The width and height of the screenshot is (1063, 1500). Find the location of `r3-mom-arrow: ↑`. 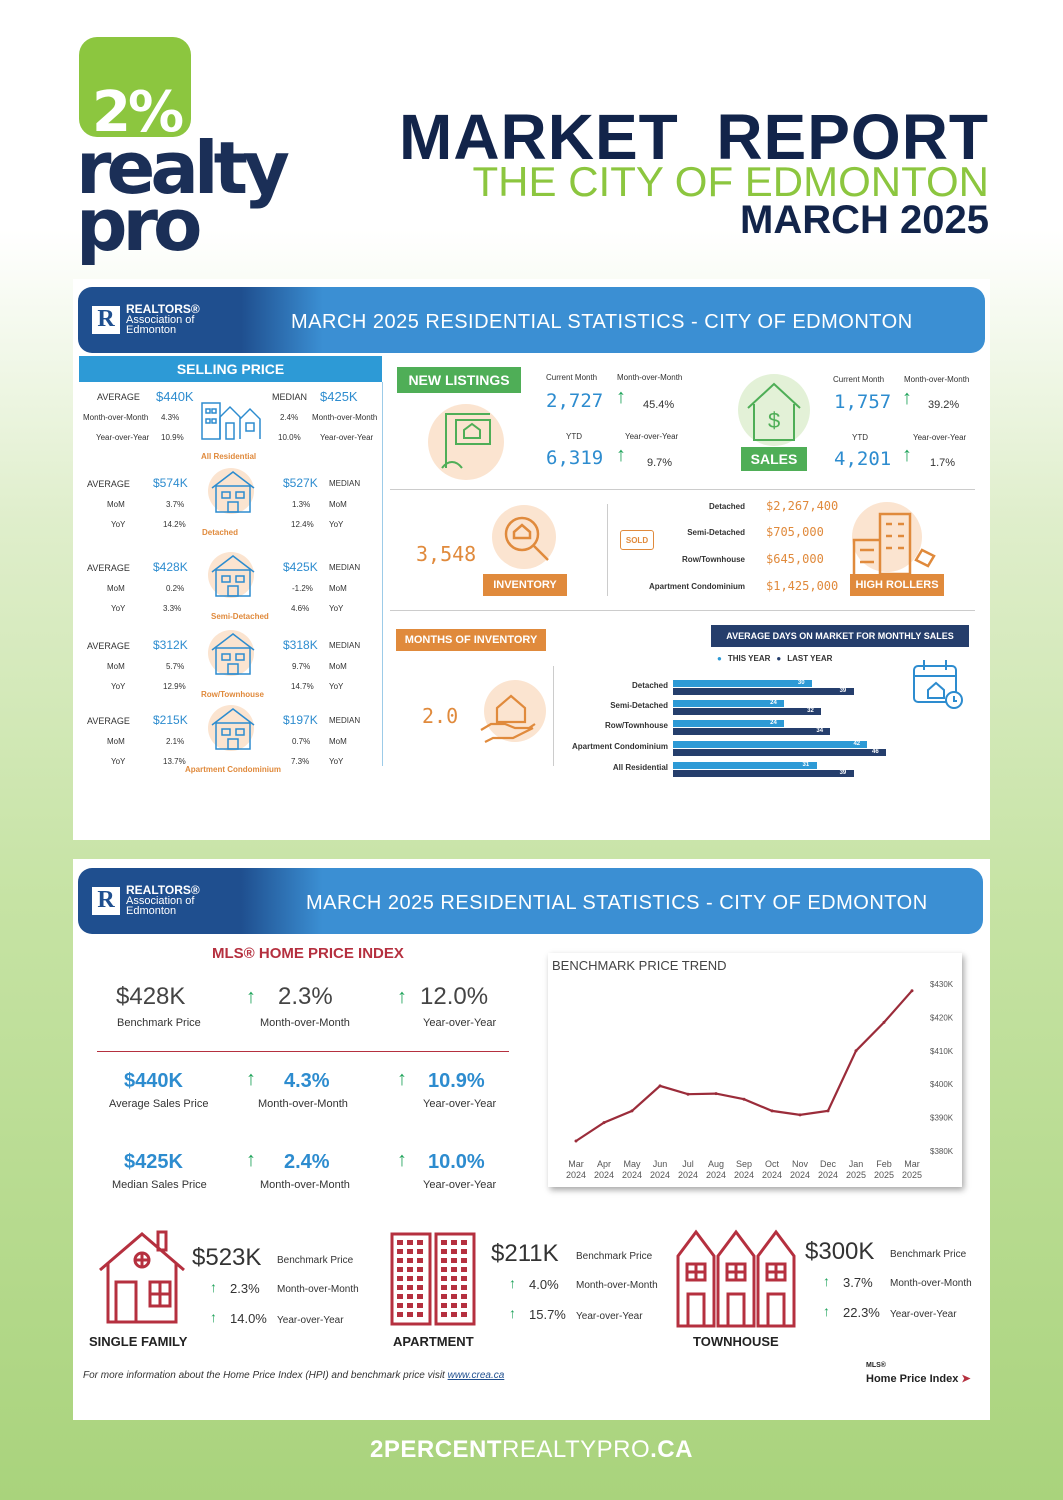

r3-mom-arrow: ↑ is located at coordinates (251, 1160).